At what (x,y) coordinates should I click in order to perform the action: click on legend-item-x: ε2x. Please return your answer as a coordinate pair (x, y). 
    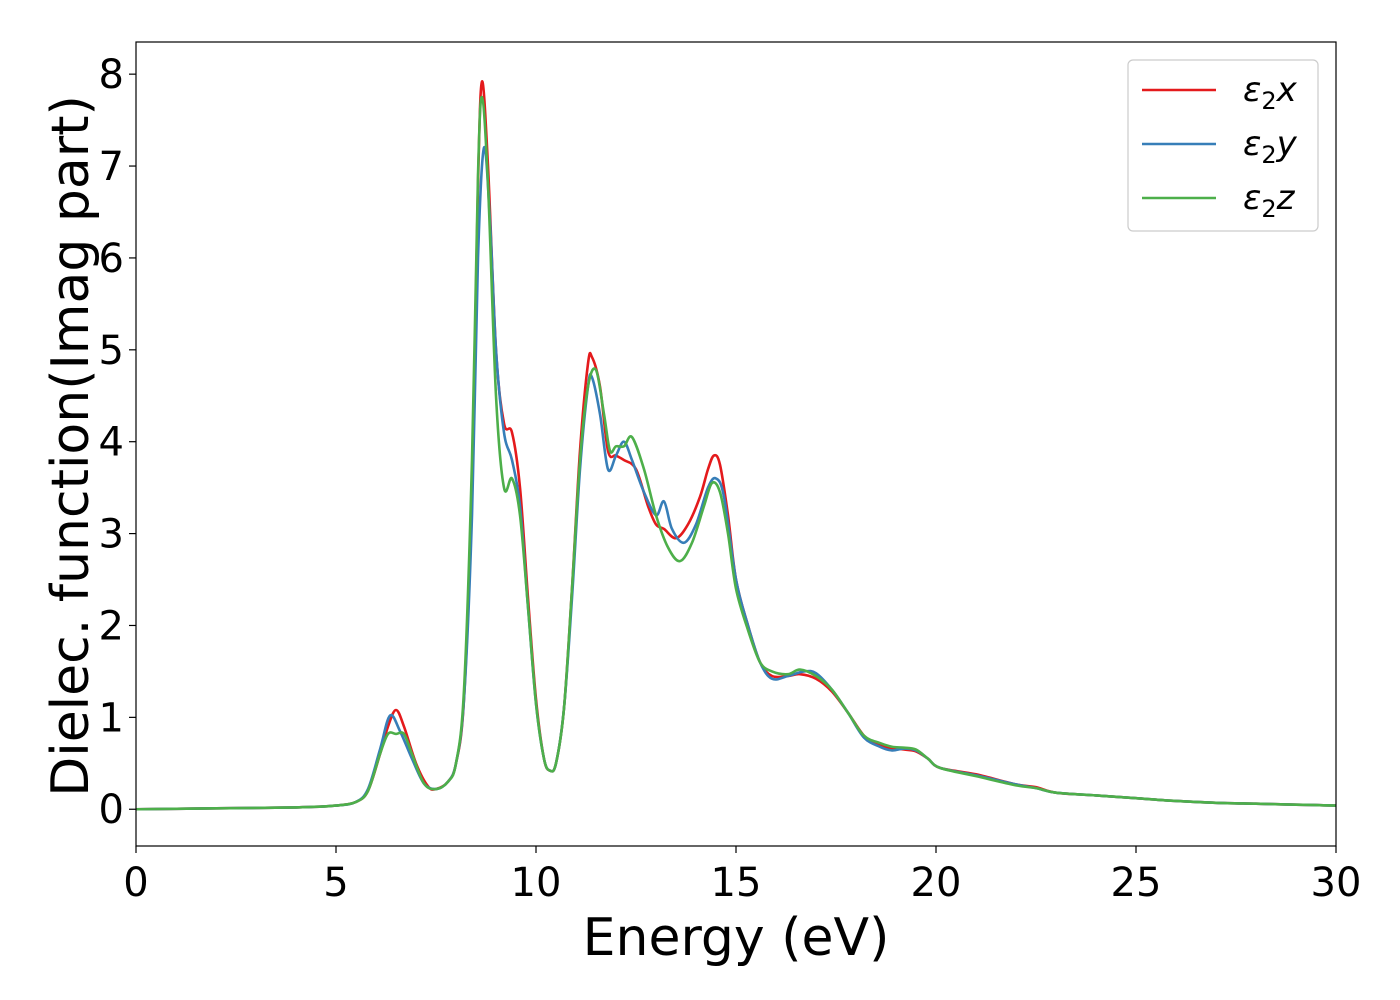
    Looking at the image, I should click on (1220, 92).